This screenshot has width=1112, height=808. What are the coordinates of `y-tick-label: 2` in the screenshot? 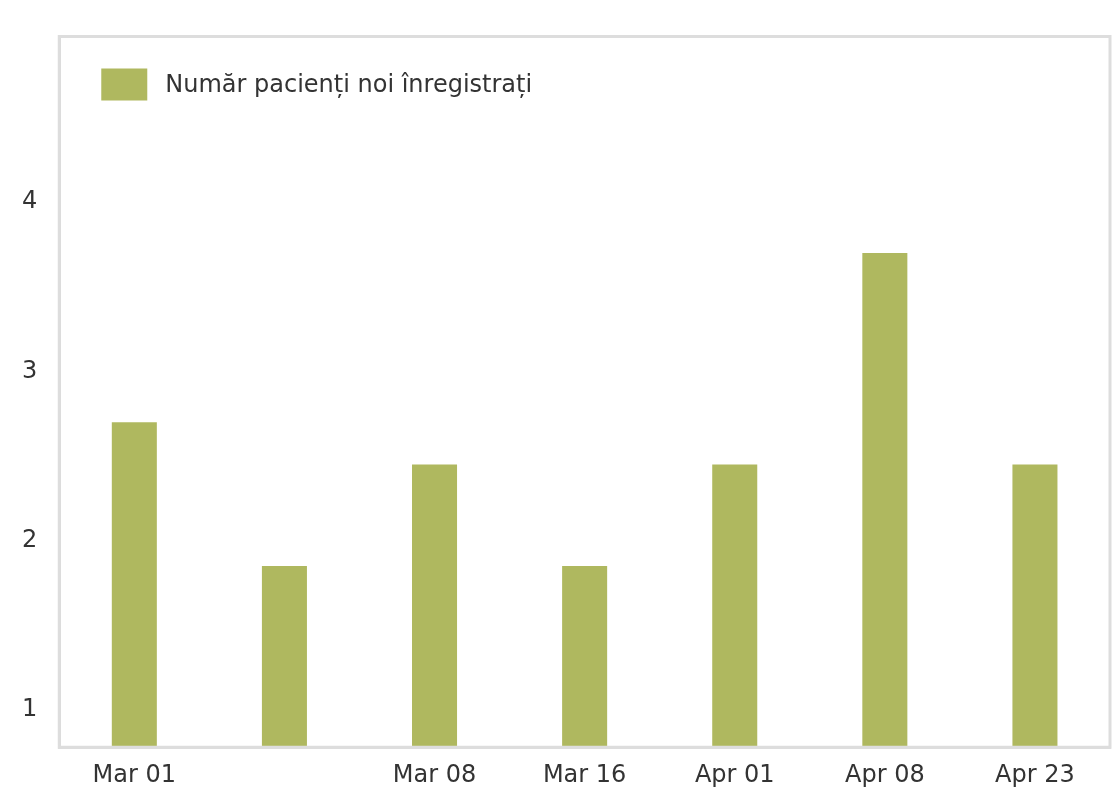 It's located at (29, 538).